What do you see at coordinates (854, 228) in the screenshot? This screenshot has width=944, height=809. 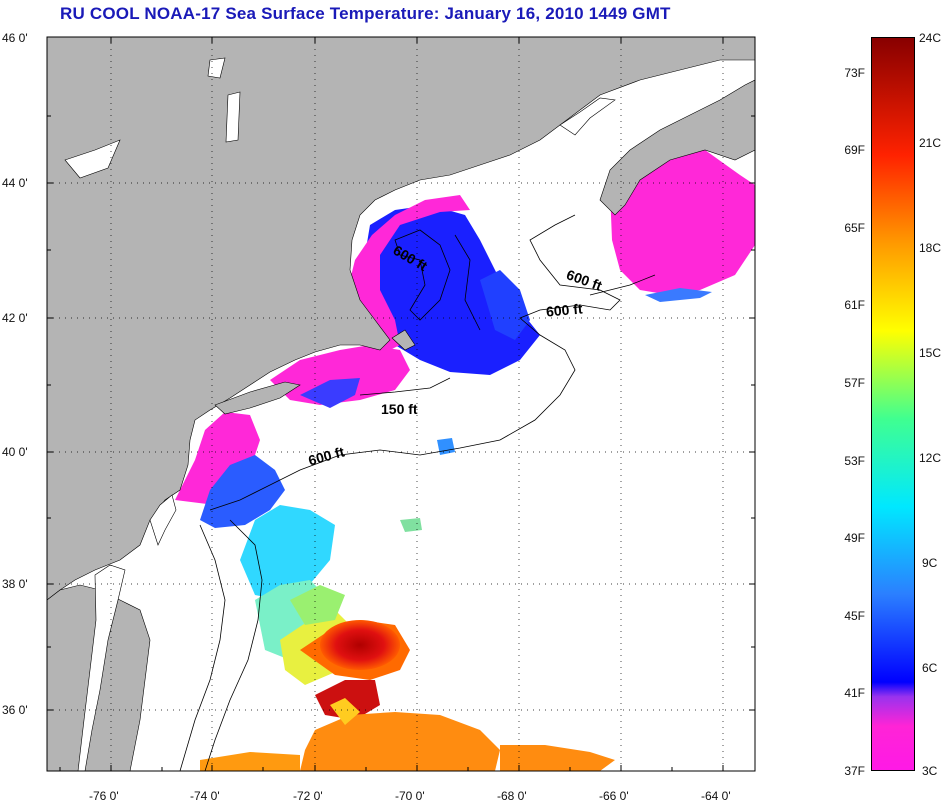 I see `colorbar-f-tick: 65F` at bounding box center [854, 228].